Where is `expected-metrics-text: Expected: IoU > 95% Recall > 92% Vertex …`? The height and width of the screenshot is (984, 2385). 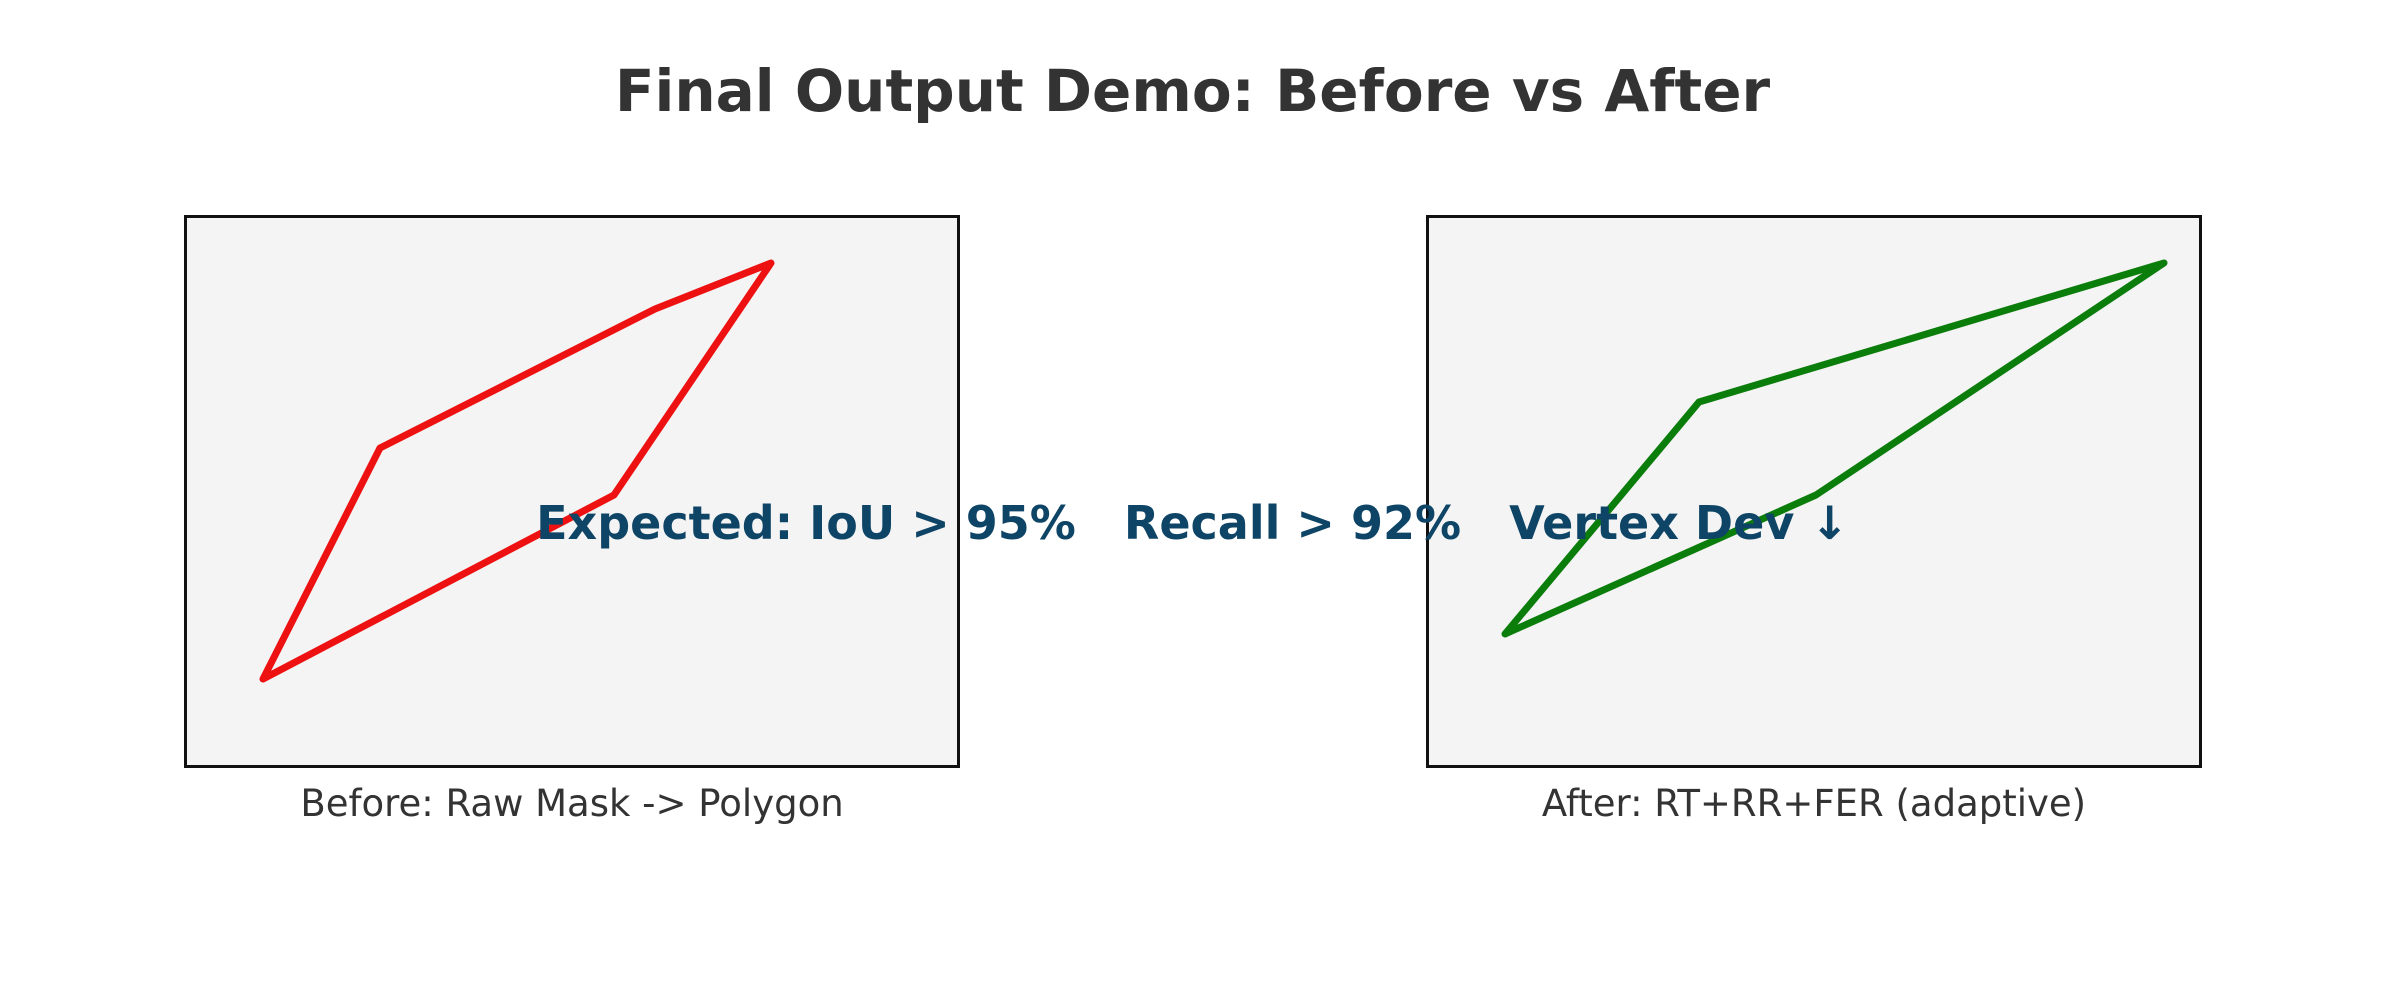
expected-metrics-text: Expected: IoU > 95% Recall > 92% Vertex … is located at coordinates (1192, 523).